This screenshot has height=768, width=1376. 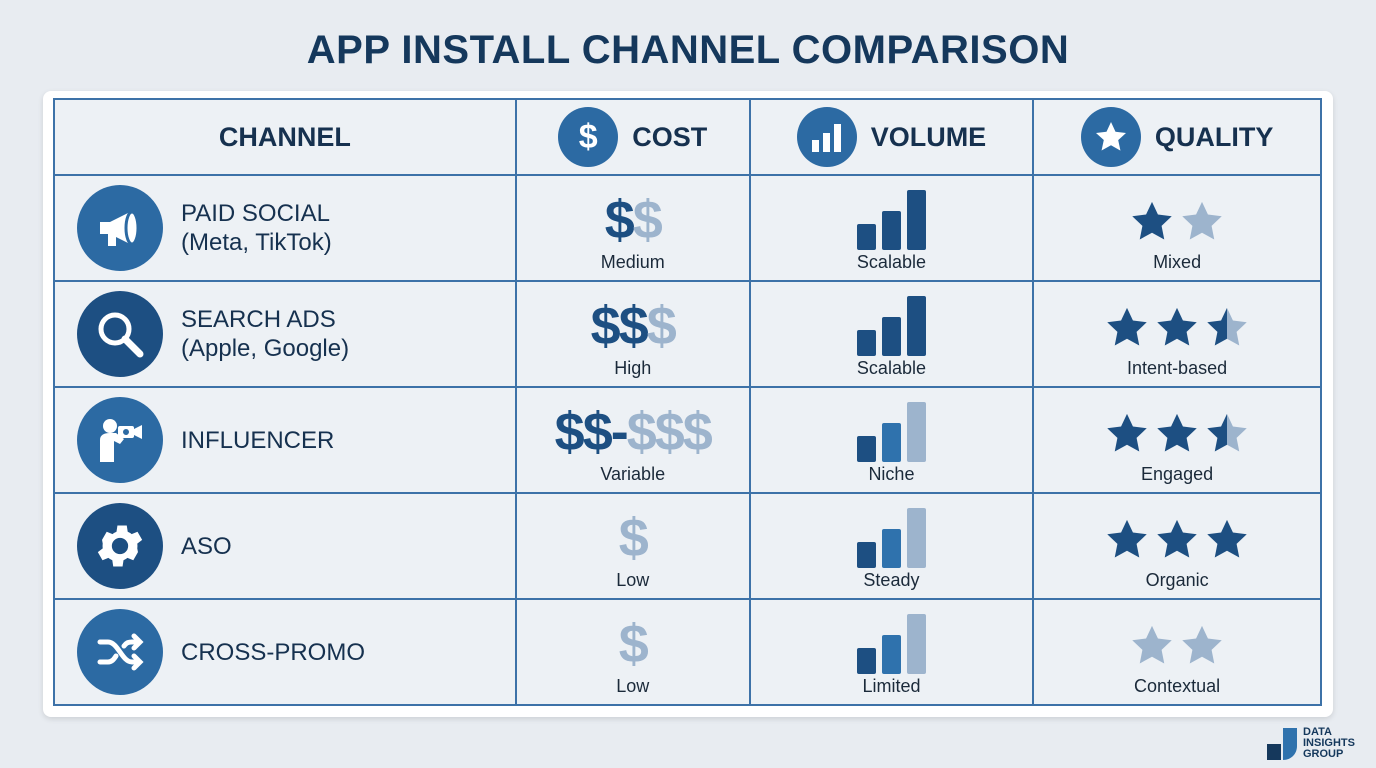 I want to click on header-label: COST, so click(x=670, y=136).